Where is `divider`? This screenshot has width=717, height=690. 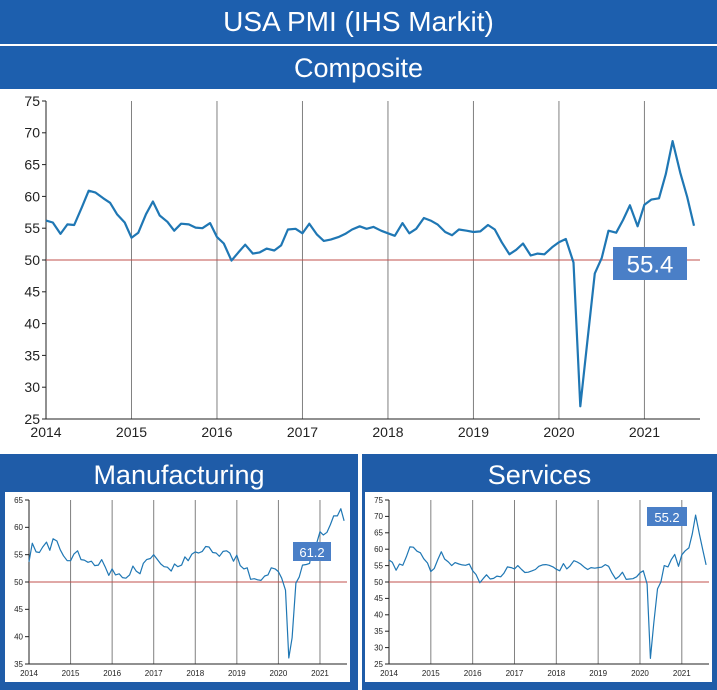 divider is located at coordinates (358, 452).